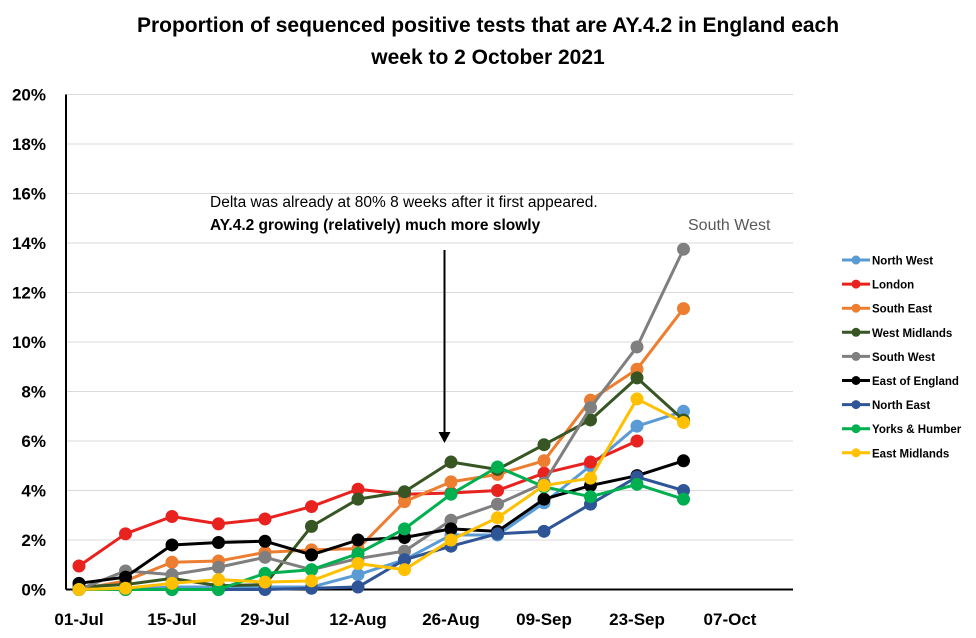  I want to click on legend-label-south-west: South West, so click(903, 358).